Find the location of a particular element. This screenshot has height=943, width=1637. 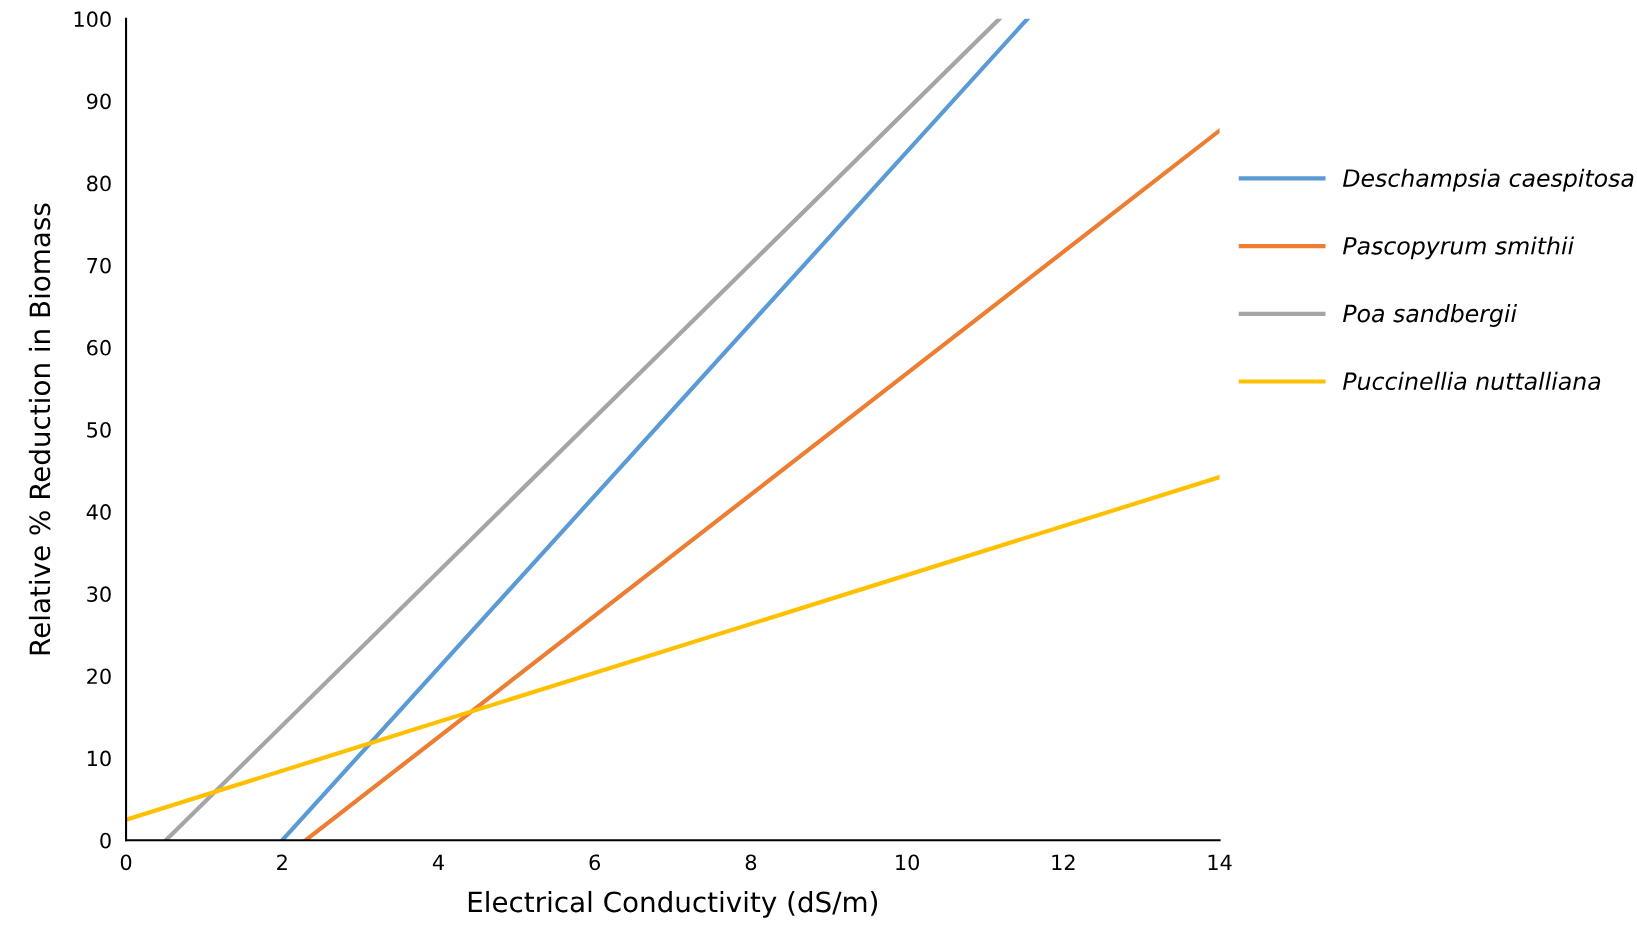

x-tick-label: 4 is located at coordinates (438, 862).